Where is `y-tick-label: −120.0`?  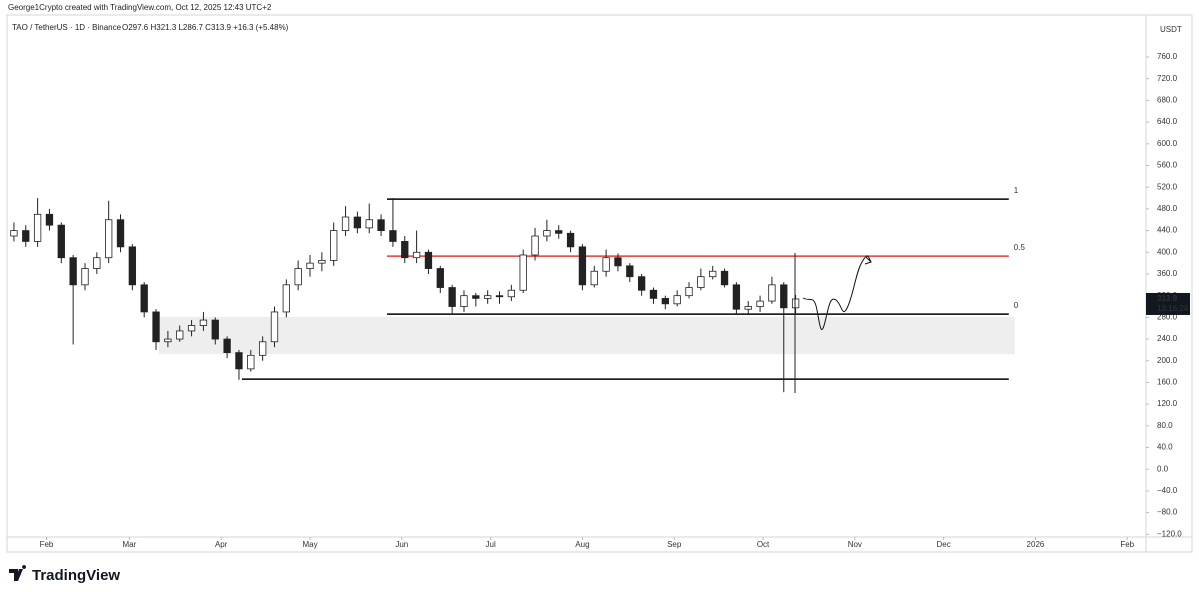 y-tick-label: −120.0 is located at coordinates (1169, 533).